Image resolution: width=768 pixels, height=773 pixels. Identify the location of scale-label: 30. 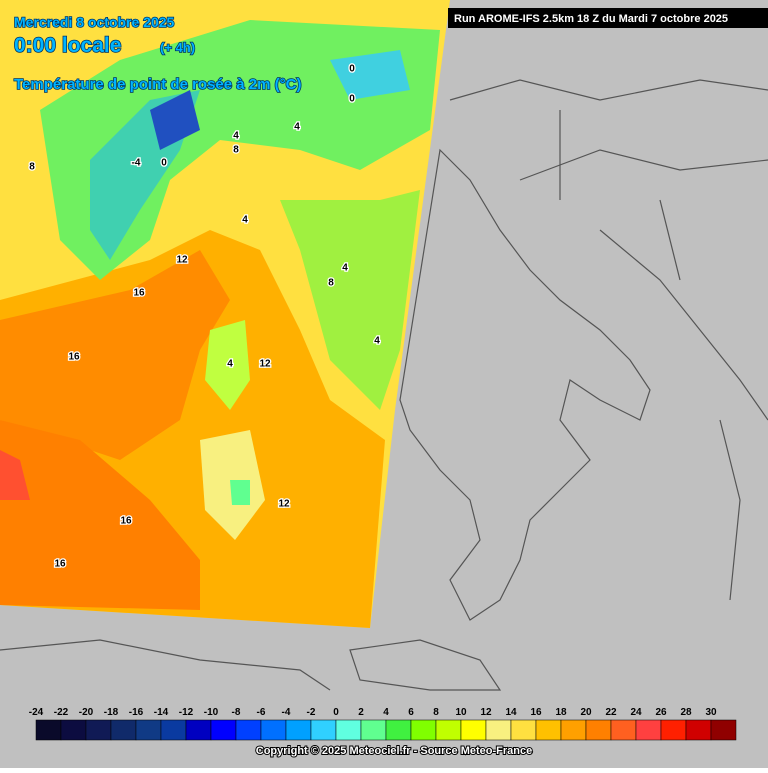
(711, 712).